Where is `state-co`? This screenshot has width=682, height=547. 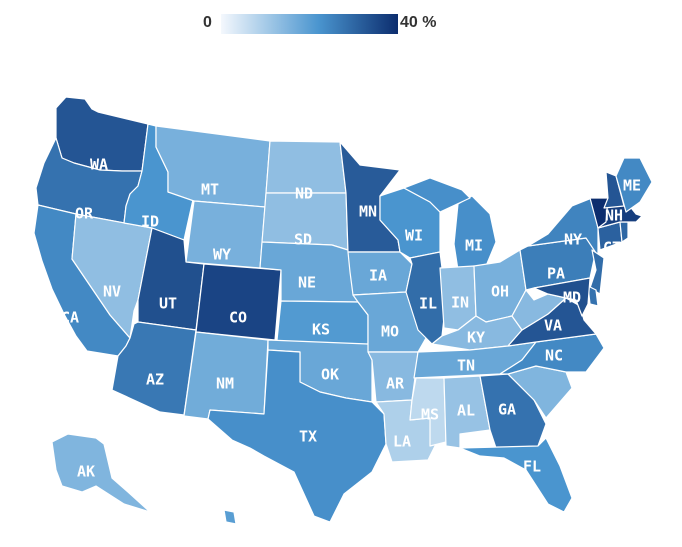
state-co is located at coordinates (238, 302).